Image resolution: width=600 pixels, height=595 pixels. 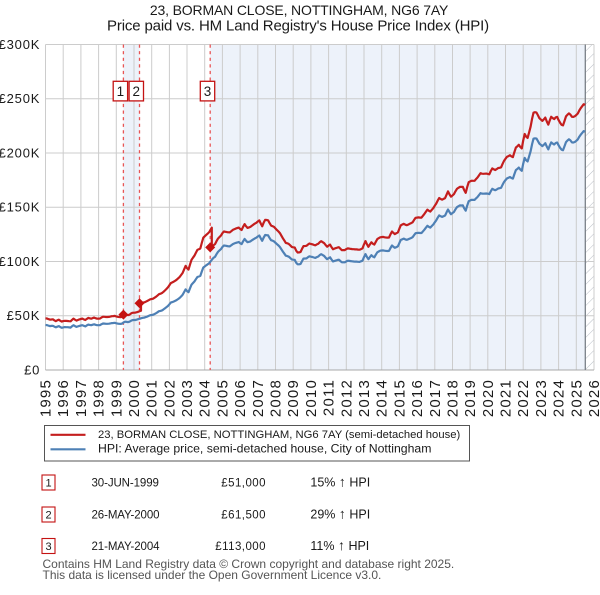 I want to click on svg-text:23, BORMAN CLOSE, NOTTINGHAM,: 23, BORMAN CLOSE, NOTTINGHAM, NG6 7AY, so click(x=299, y=10).